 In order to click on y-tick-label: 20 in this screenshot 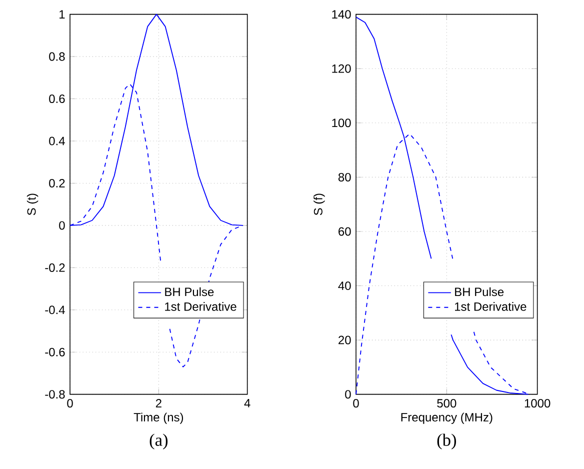, I will do `click(344, 340)`.